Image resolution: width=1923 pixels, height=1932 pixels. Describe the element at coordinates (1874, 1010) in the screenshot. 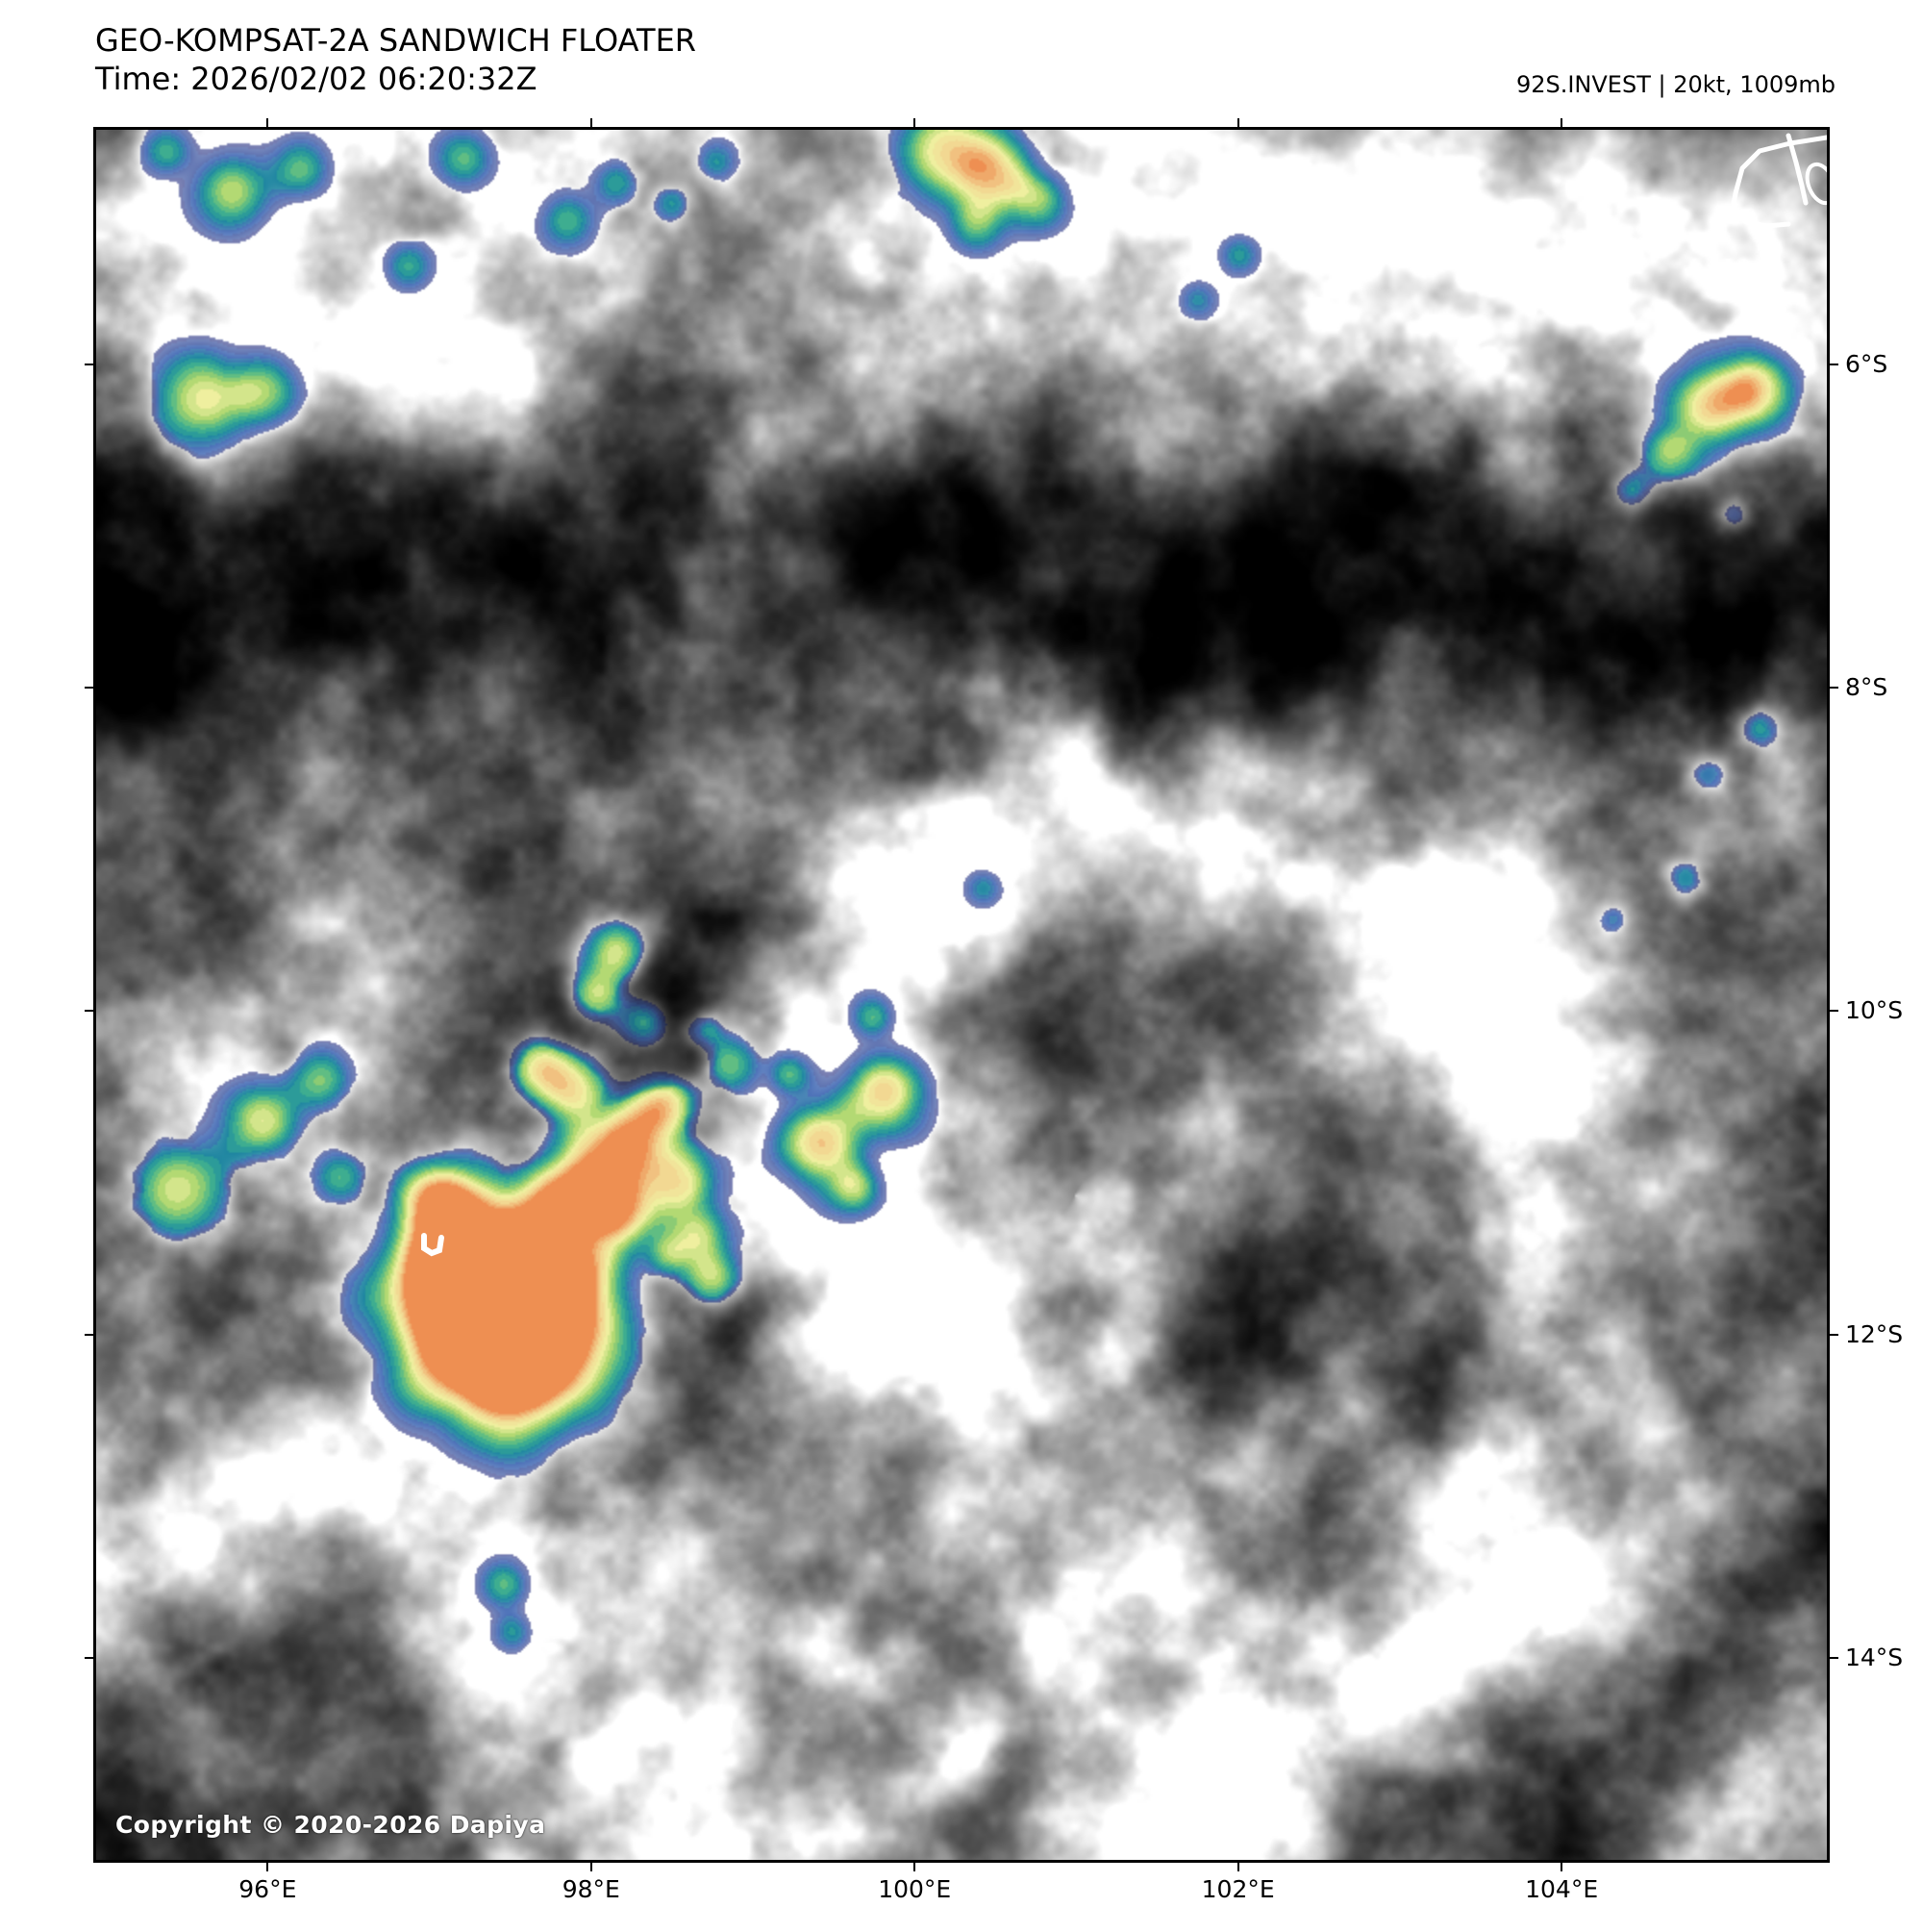

I see `y-axis-tick-label-right: 10°S` at that location.